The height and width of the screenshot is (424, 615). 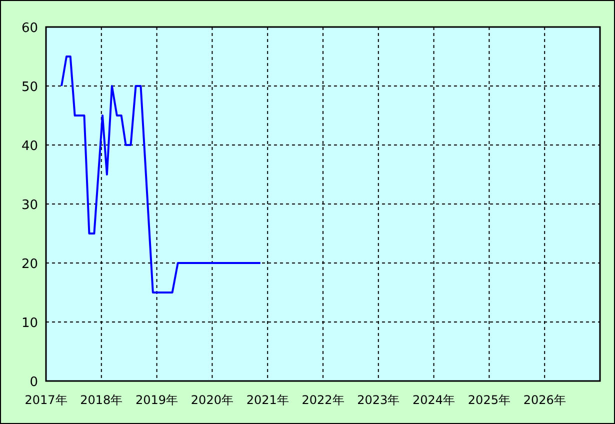 I want to click on y-tick-label: 20, so click(x=29, y=264).